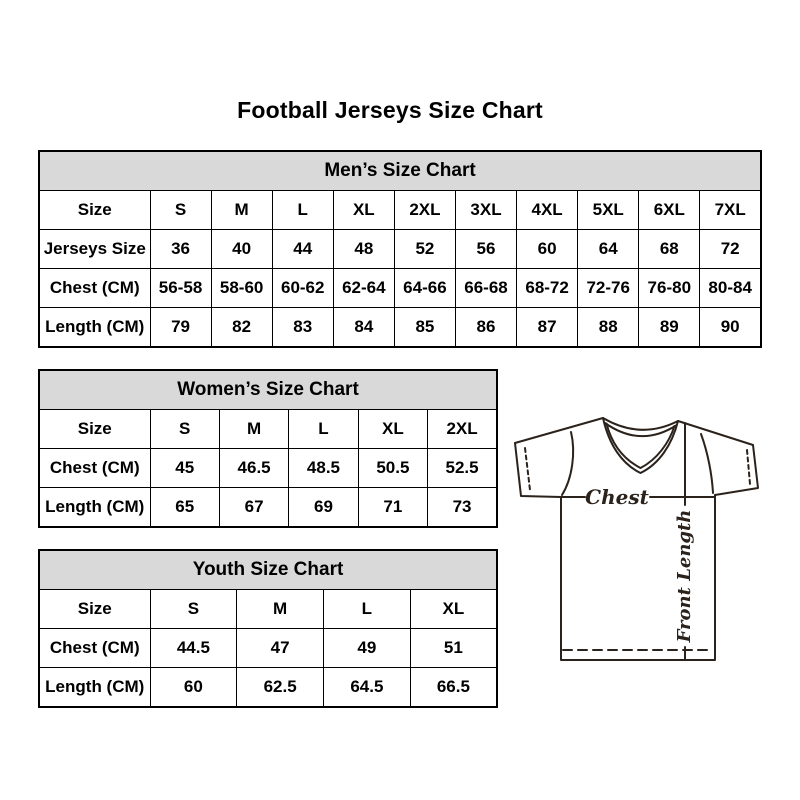 The width and height of the screenshot is (800, 800). Describe the element at coordinates (363, 327) in the screenshot. I see `data-cell: 84` at that location.